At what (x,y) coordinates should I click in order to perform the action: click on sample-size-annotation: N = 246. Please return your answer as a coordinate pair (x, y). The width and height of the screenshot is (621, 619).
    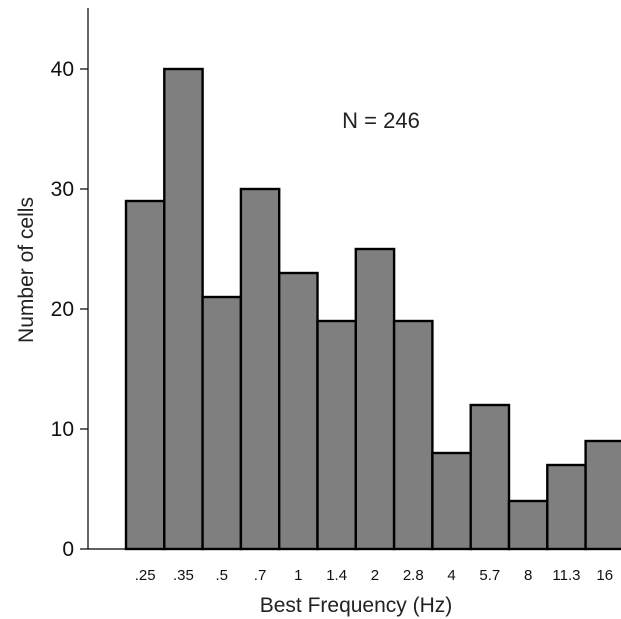
    Looking at the image, I should click on (381, 120).